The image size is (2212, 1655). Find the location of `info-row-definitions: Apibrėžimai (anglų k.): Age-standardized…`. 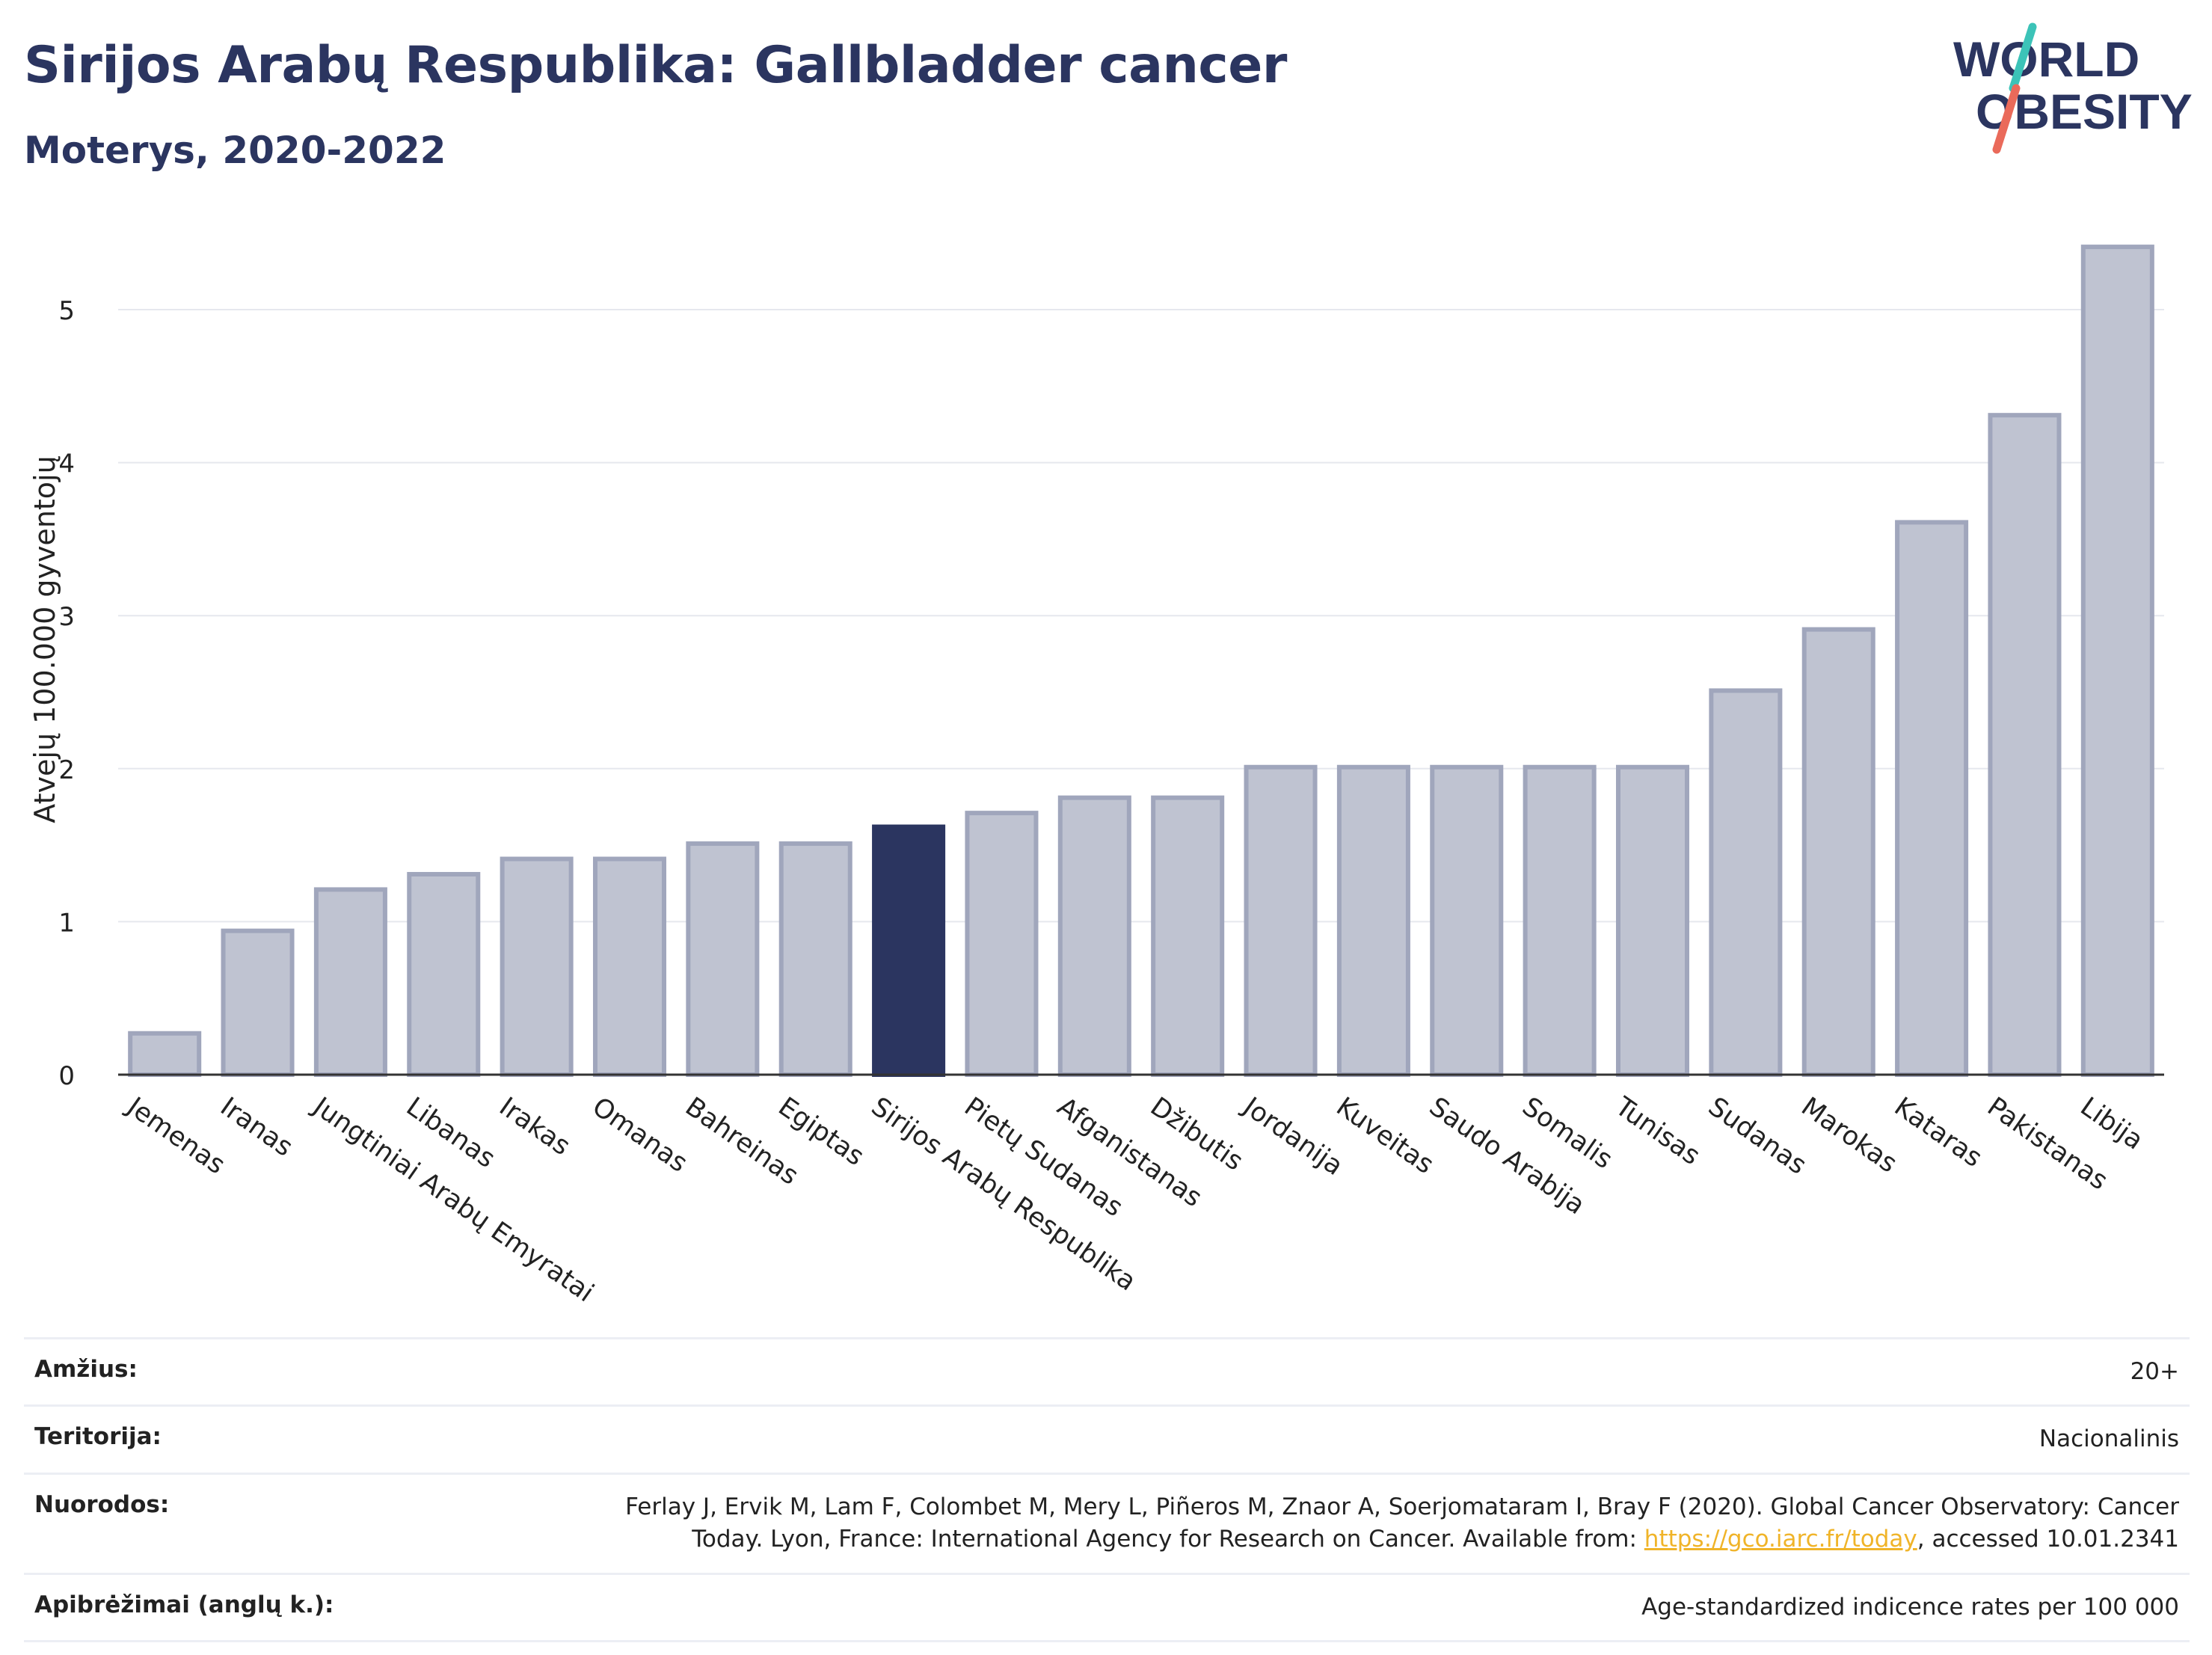

info-row-definitions: Apibrėžimai (anglų k.): Age-standardized… is located at coordinates (1107, 1607).